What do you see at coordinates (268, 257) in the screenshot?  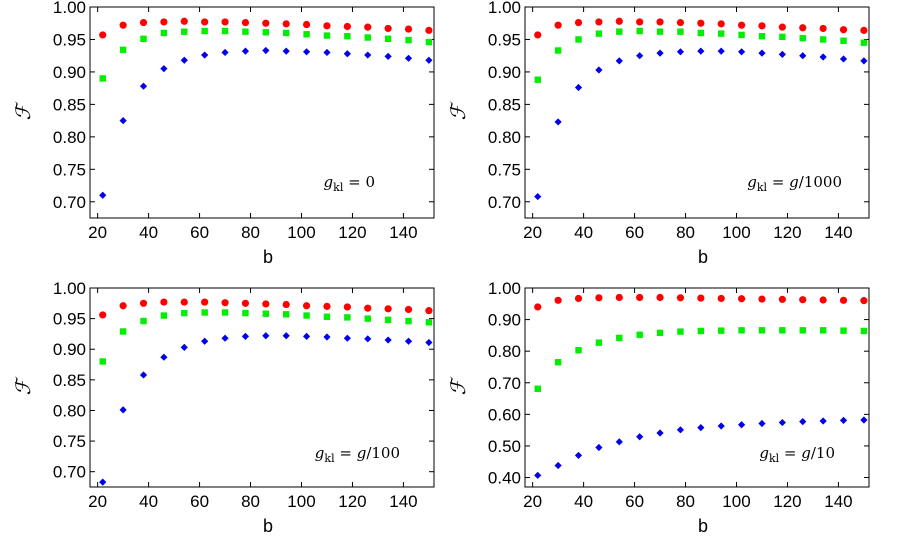 I see `x-axis-label: b` at bounding box center [268, 257].